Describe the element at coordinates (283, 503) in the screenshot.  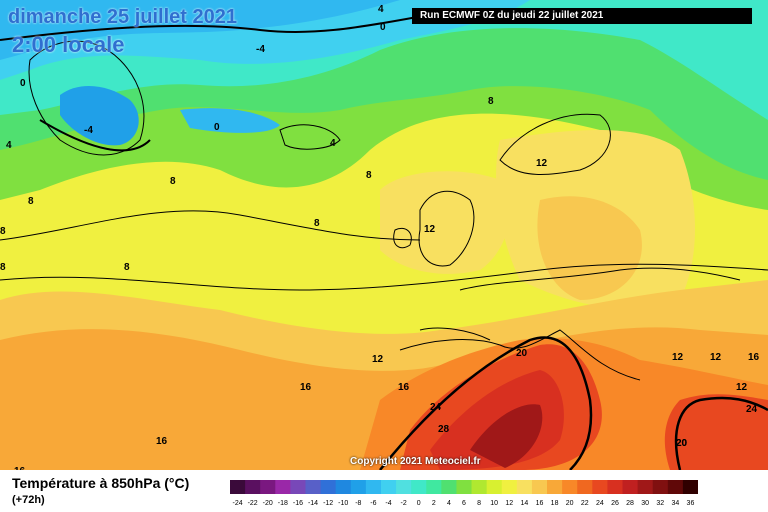
I see `legend-tick-label: -18` at that location.